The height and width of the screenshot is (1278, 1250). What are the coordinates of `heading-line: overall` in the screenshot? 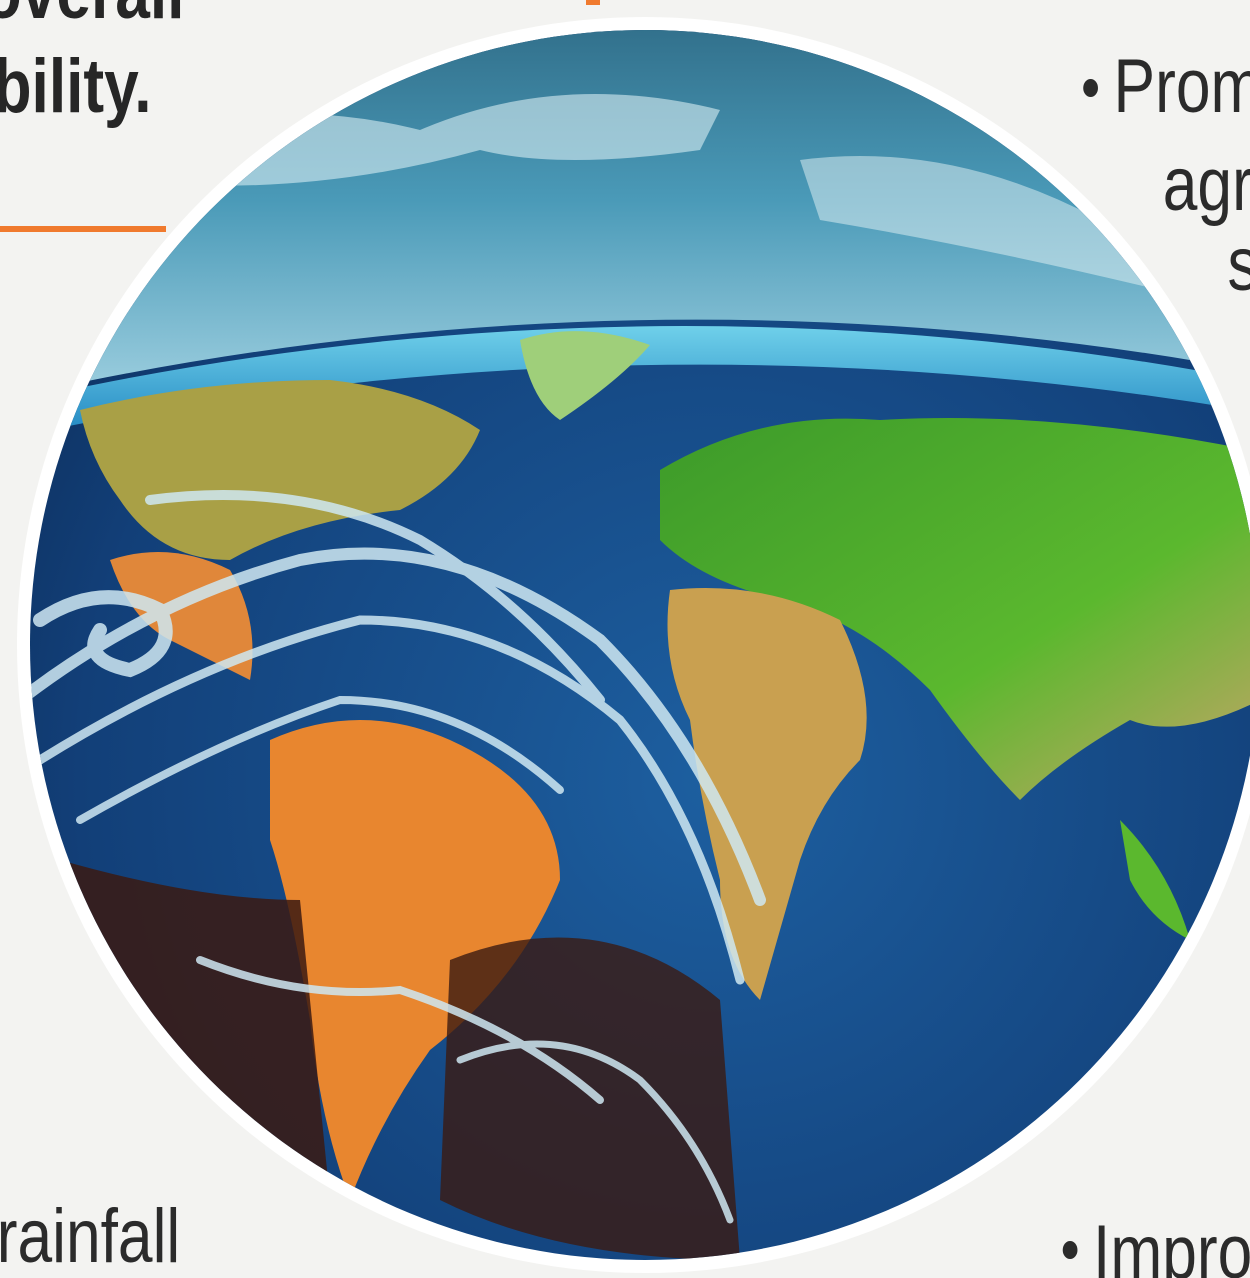 It's located at (92, 17).